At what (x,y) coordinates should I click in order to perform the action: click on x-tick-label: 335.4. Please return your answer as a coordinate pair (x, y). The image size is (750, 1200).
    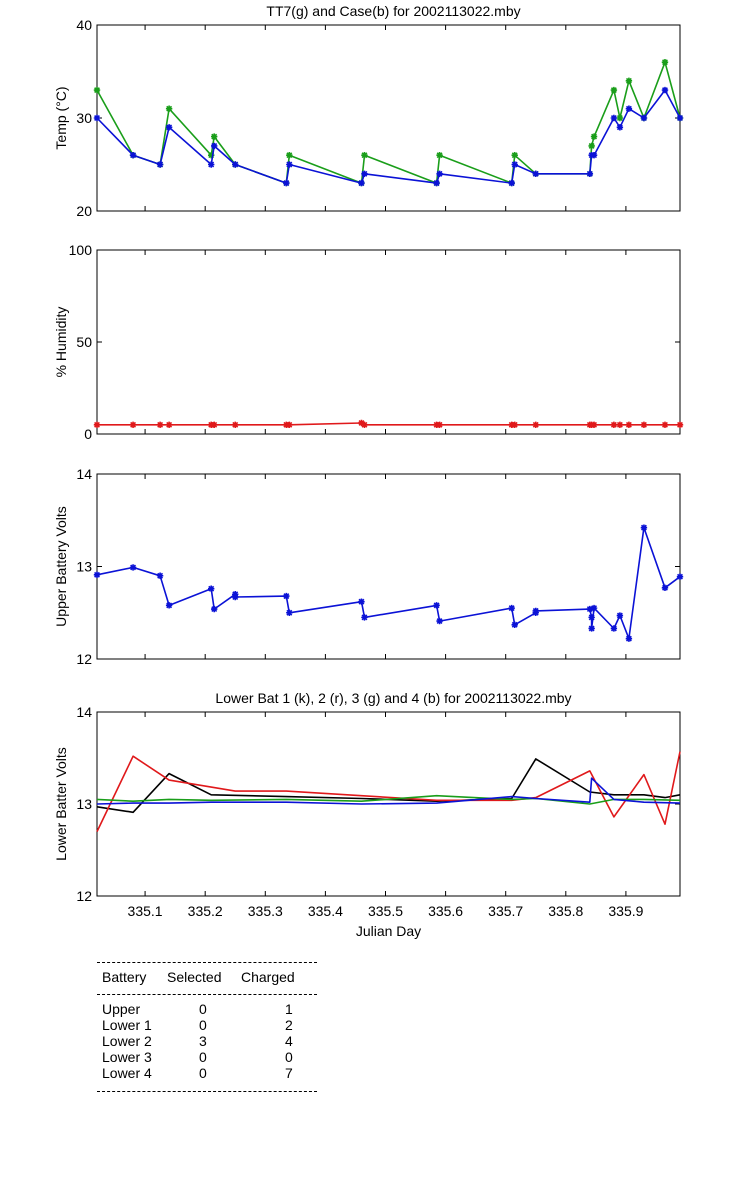
    Looking at the image, I should click on (325, 911).